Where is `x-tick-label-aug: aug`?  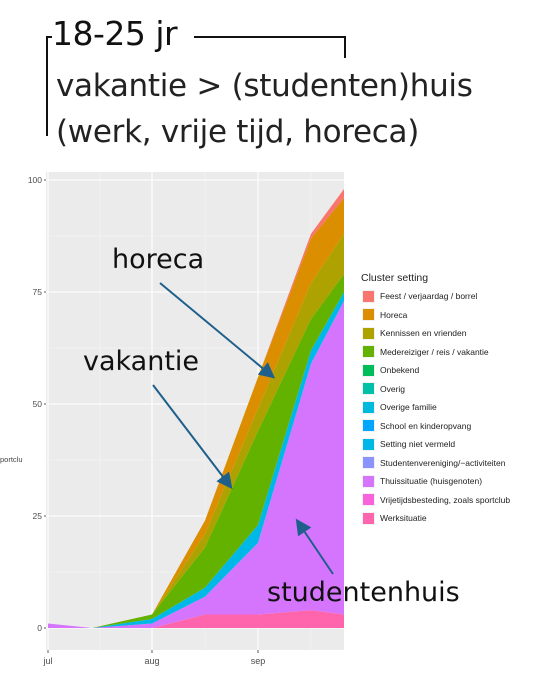
x-tick-label-aug: aug is located at coordinates (151, 661).